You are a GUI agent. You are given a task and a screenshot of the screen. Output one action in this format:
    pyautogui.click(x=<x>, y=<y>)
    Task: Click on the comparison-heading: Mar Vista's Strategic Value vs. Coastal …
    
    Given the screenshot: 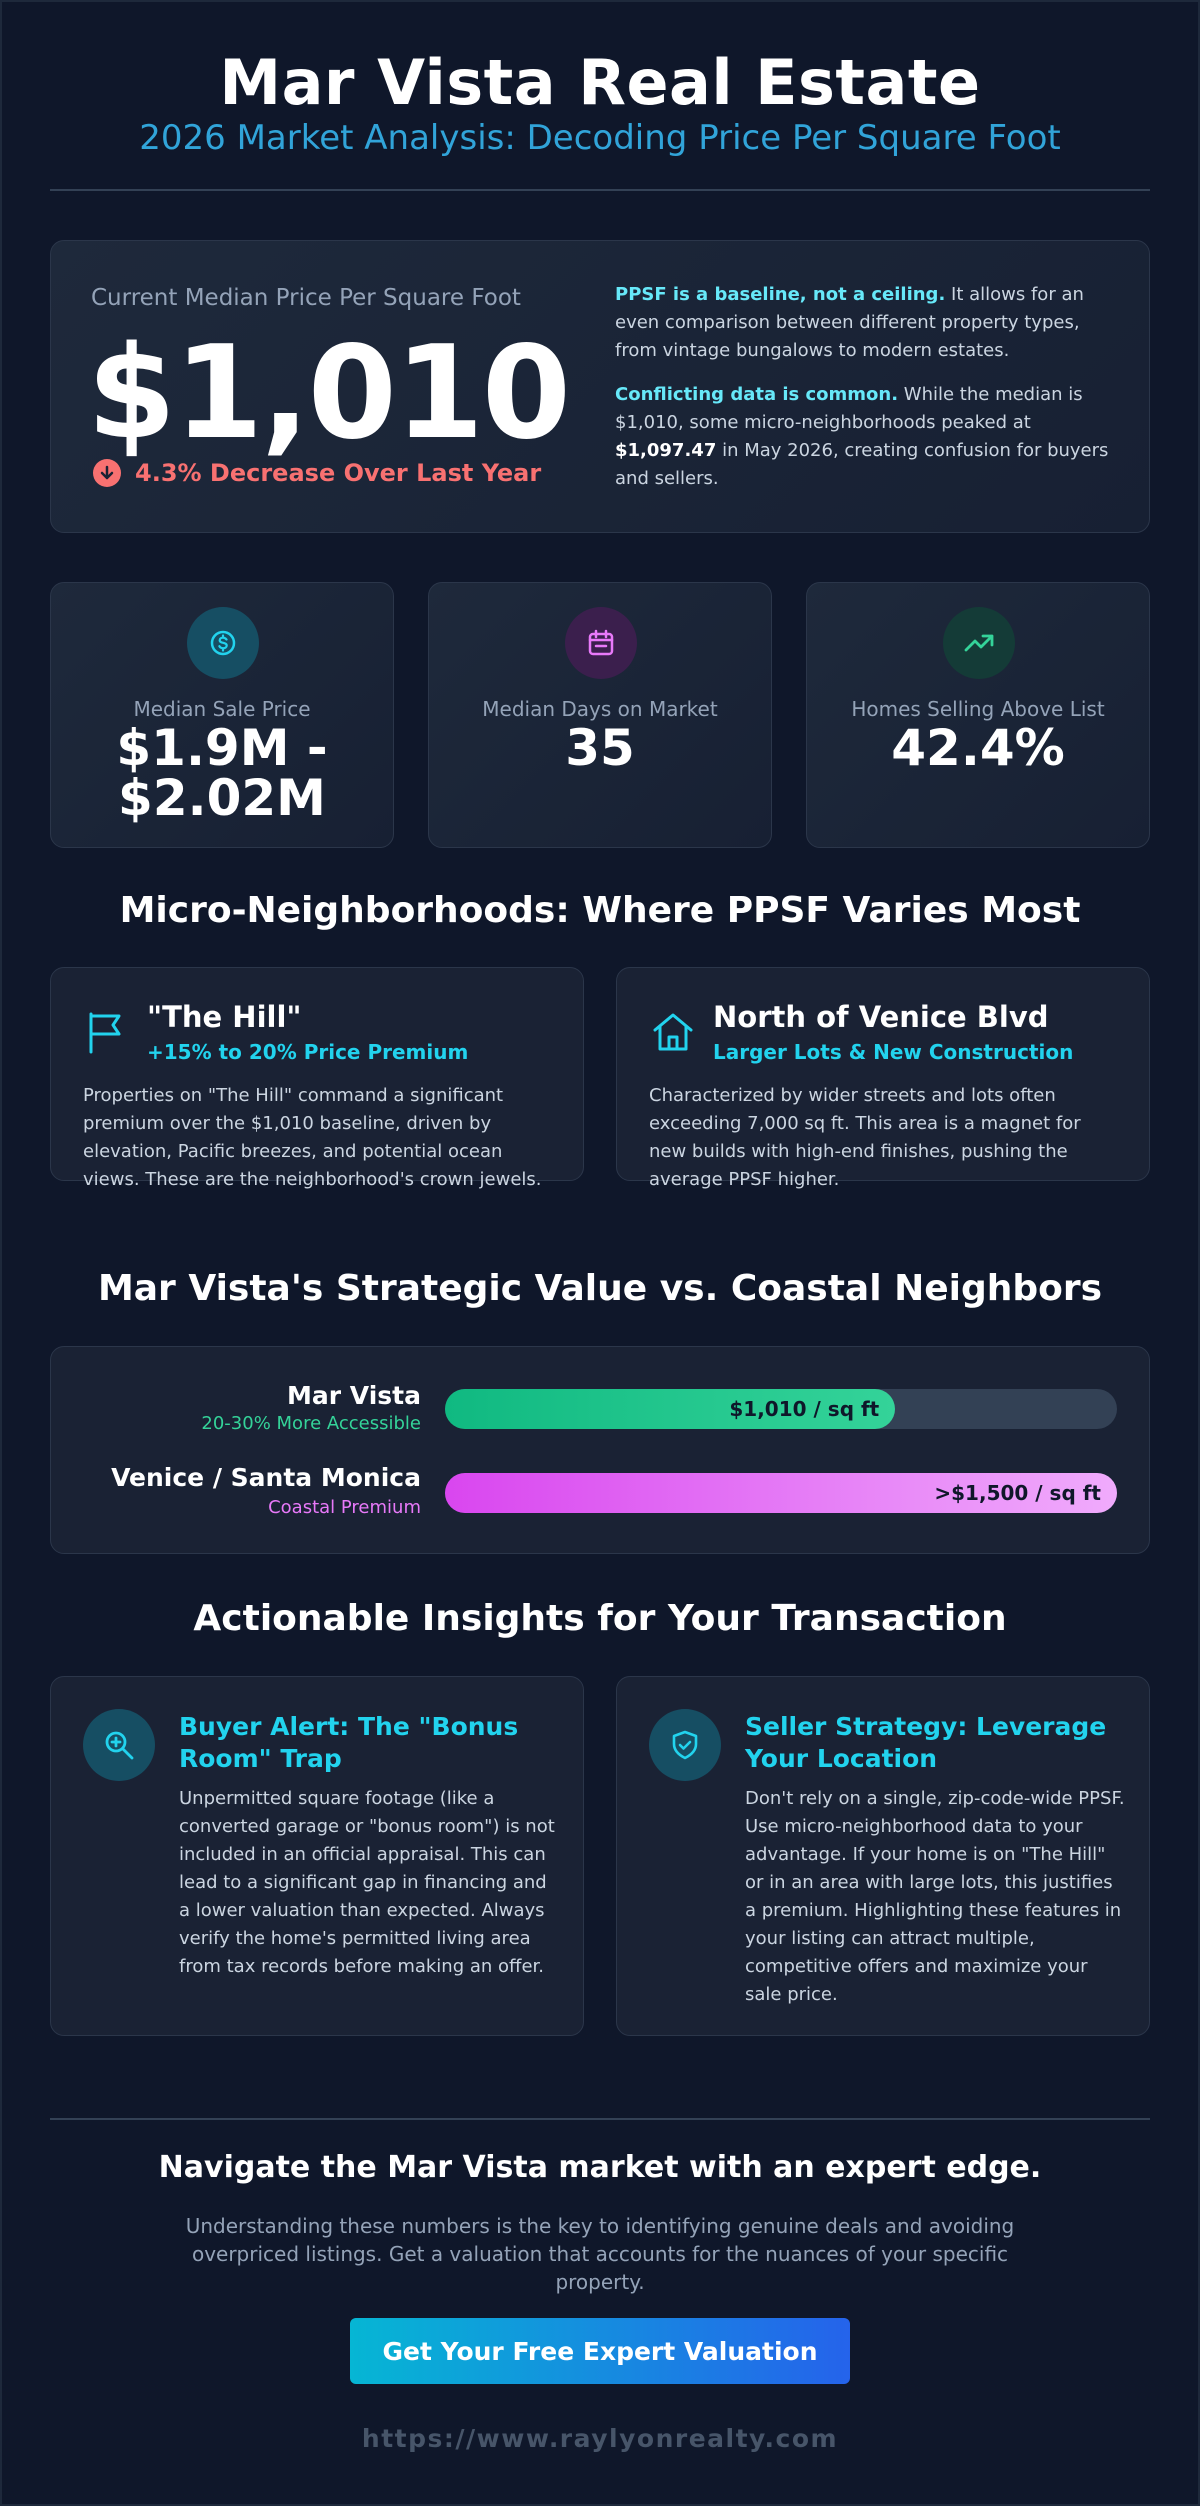 What is the action you would take?
    pyautogui.click(x=600, y=1288)
    